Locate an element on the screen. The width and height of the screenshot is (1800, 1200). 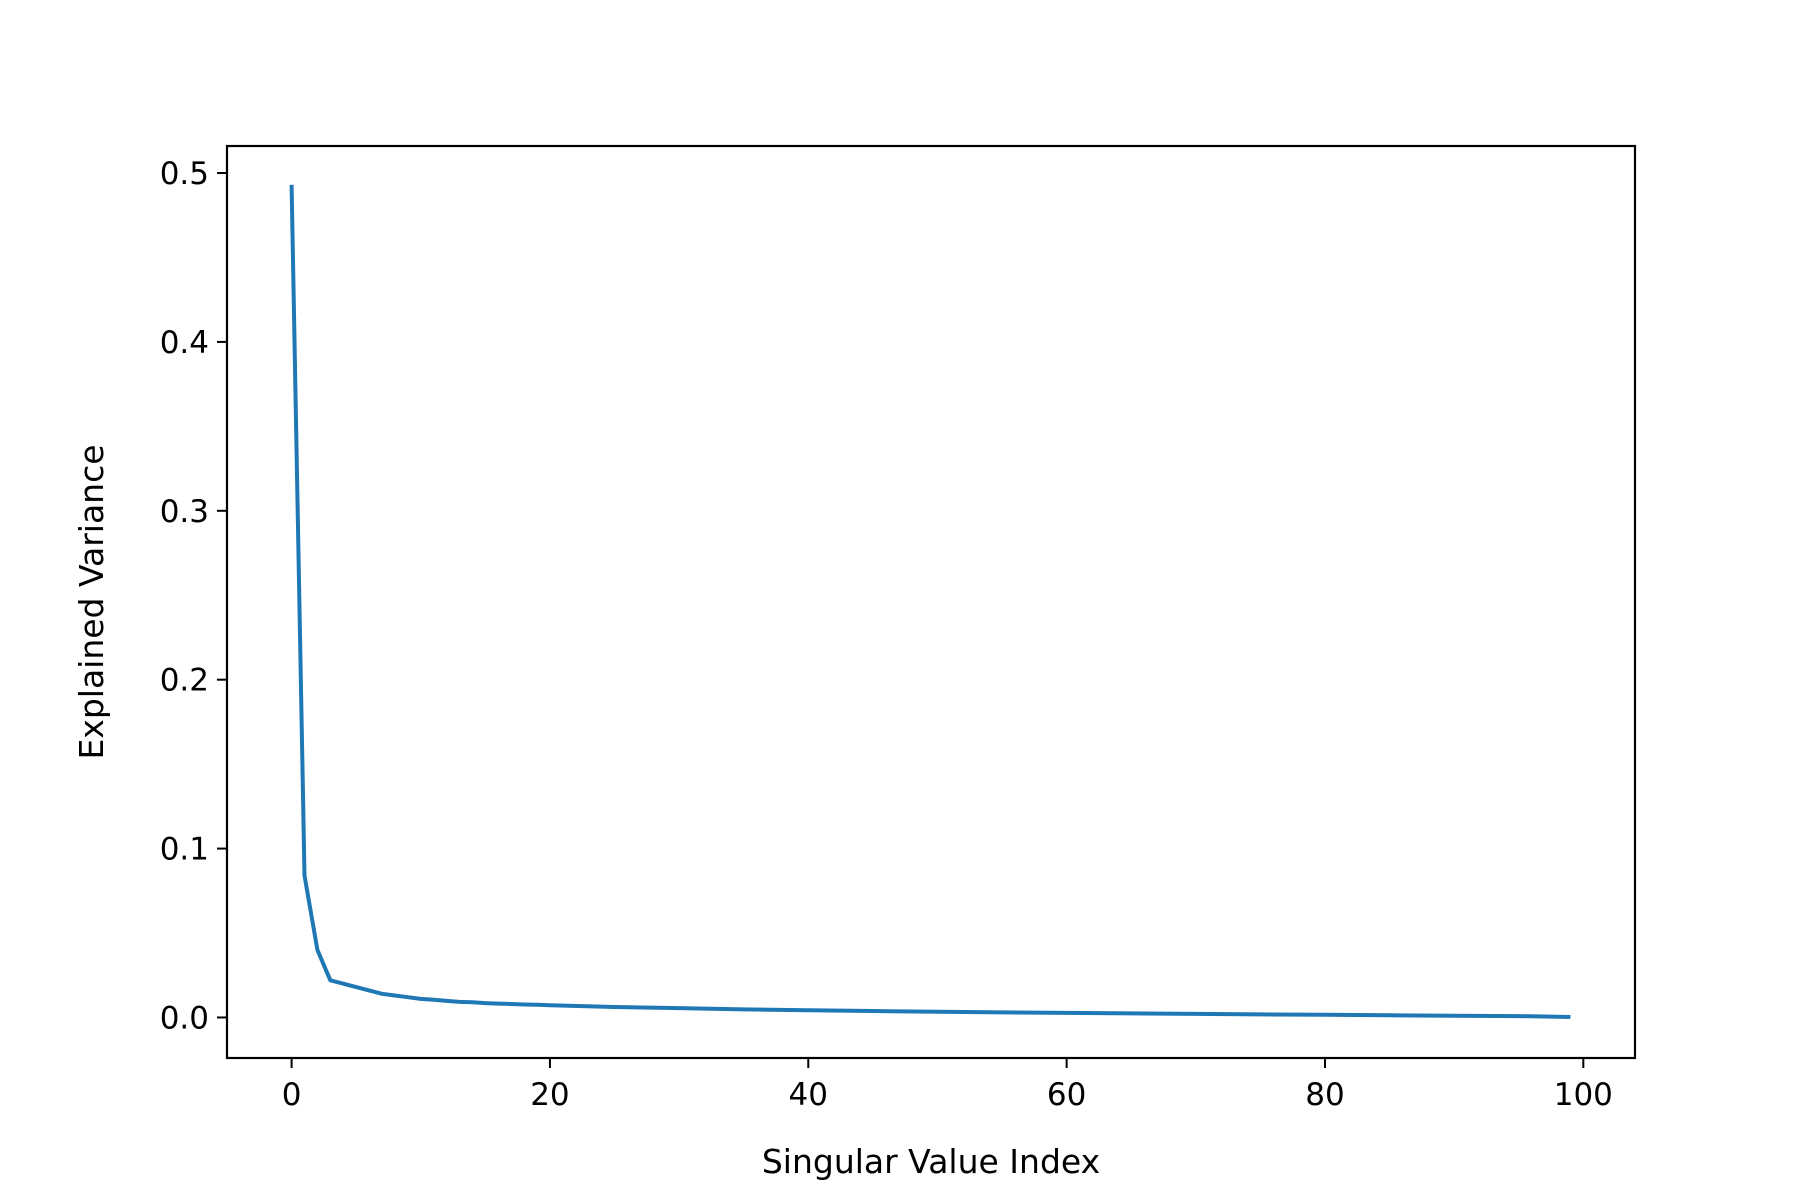
y-axis: 0.0 0.1 0.2 0.3 0.4 0.5 is located at coordinates (193, 596).